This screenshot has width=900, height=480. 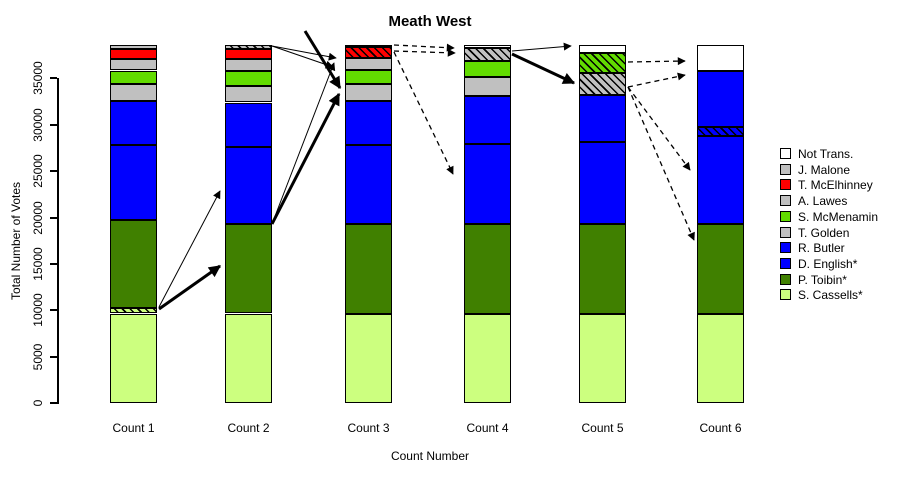 I want to click on transfer-arrow-6-thin, so click(x=303, y=143).